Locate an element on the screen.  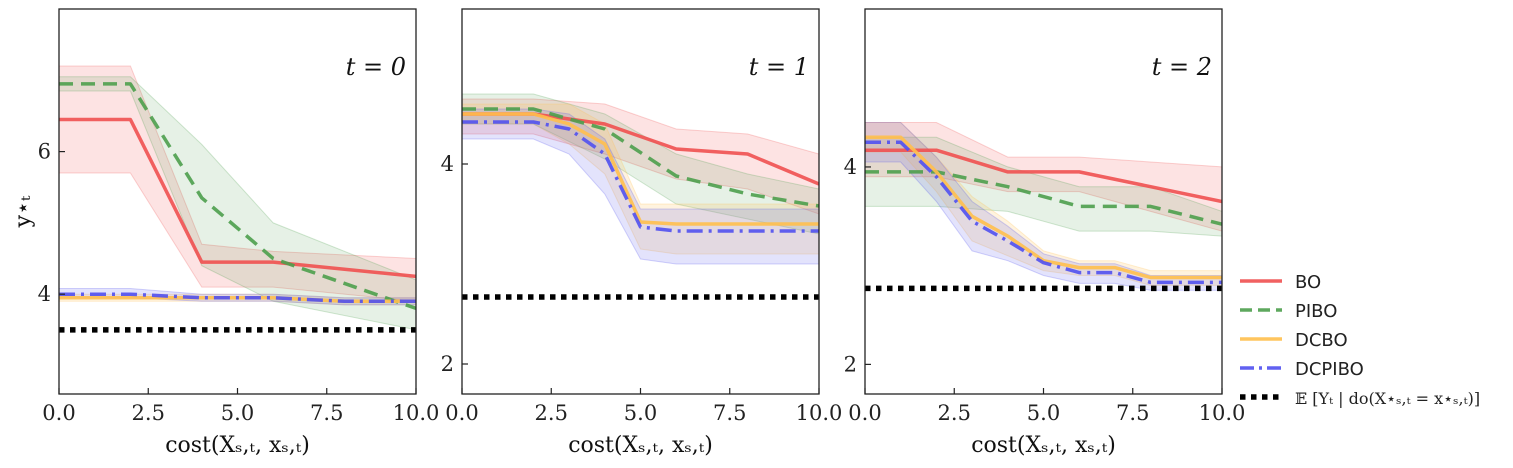
legend-entry-bo: BO is located at coordinates (1280, 282).